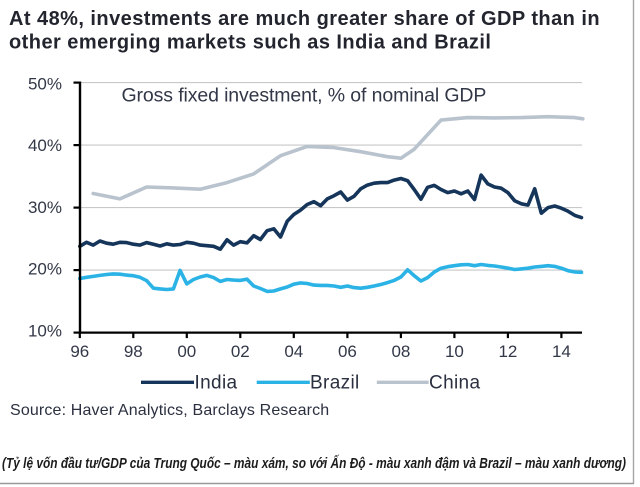 The height and width of the screenshot is (487, 640). What do you see at coordinates (561, 351) in the screenshot?
I see `svg-text: 14` at bounding box center [561, 351].